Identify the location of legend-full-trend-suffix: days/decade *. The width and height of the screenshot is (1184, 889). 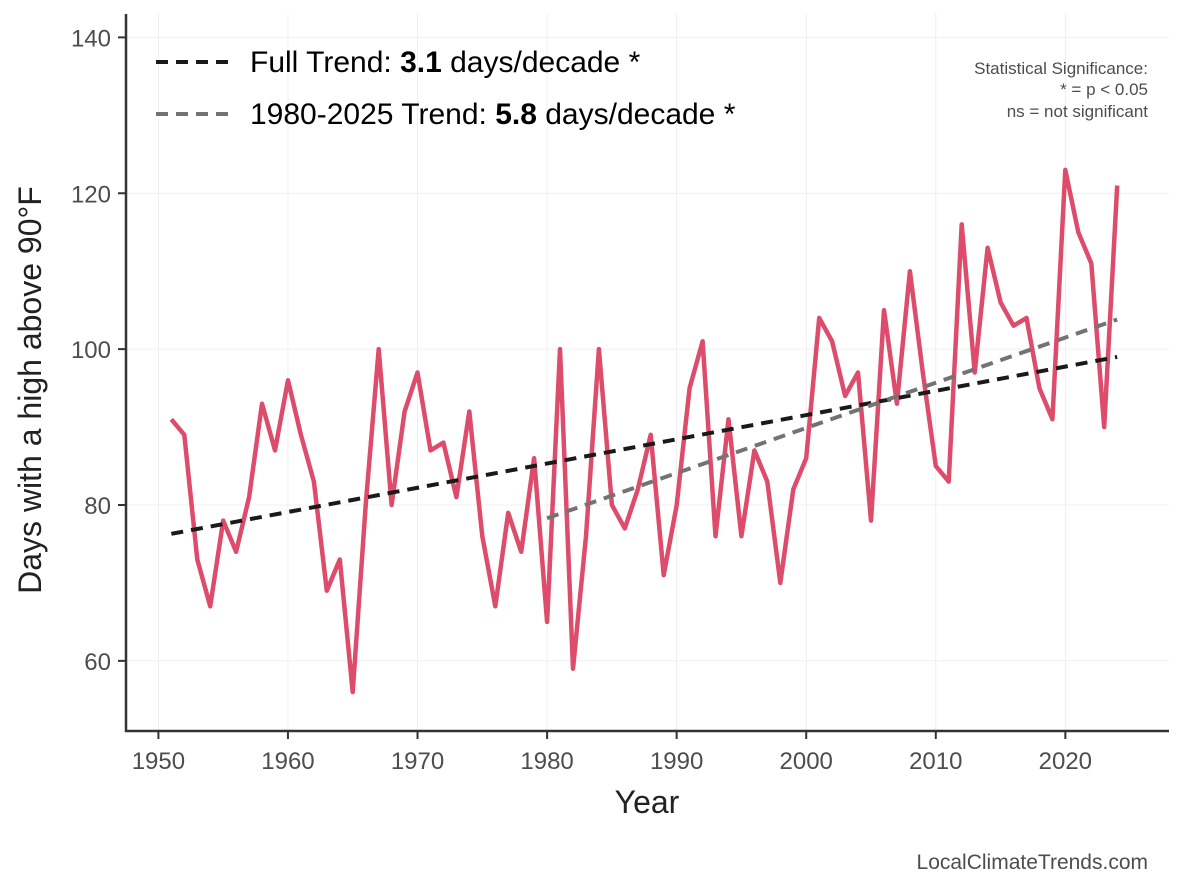
(541, 62).